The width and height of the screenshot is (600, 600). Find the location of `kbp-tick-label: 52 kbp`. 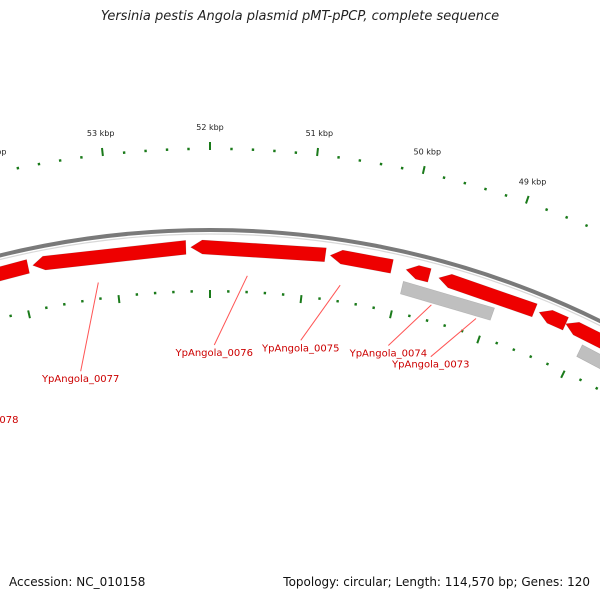

kbp-tick-label: 52 kbp is located at coordinates (210, 127).